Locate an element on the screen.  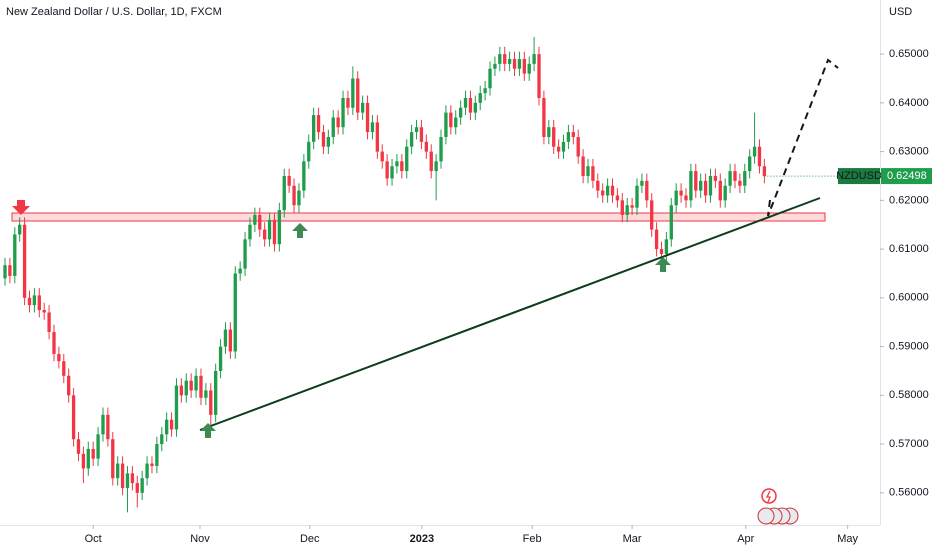
x-tick-label: 2023 is located at coordinates (422, 539).